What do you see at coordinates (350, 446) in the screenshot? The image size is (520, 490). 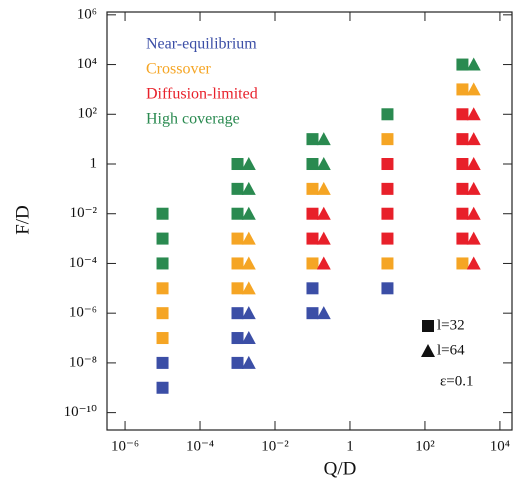 I see `x-tick-label: 1` at bounding box center [350, 446].